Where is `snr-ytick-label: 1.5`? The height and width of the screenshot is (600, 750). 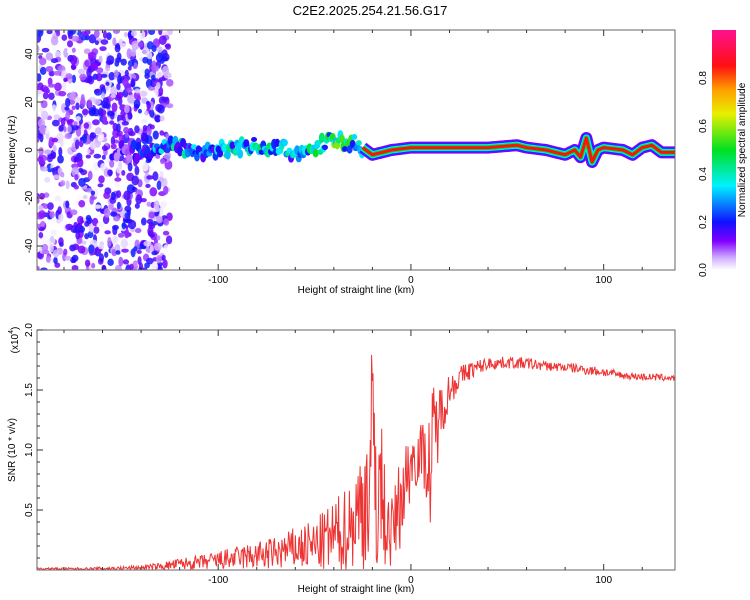 snr-ytick-label: 1.5 is located at coordinates (29, 390).